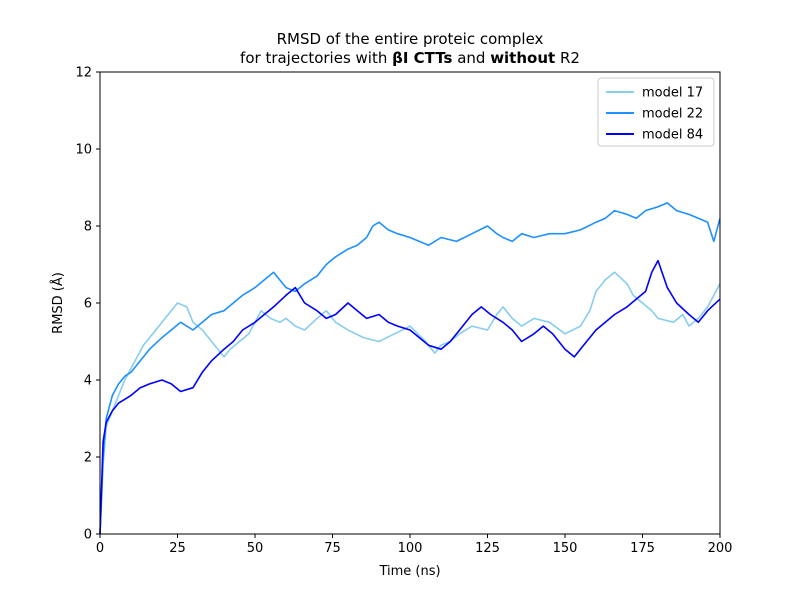 This screenshot has width=800, height=600. What do you see at coordinates (83, 73) in the screenshot?
I see `y-tick-label: 12` at bounding box center [83, 73].